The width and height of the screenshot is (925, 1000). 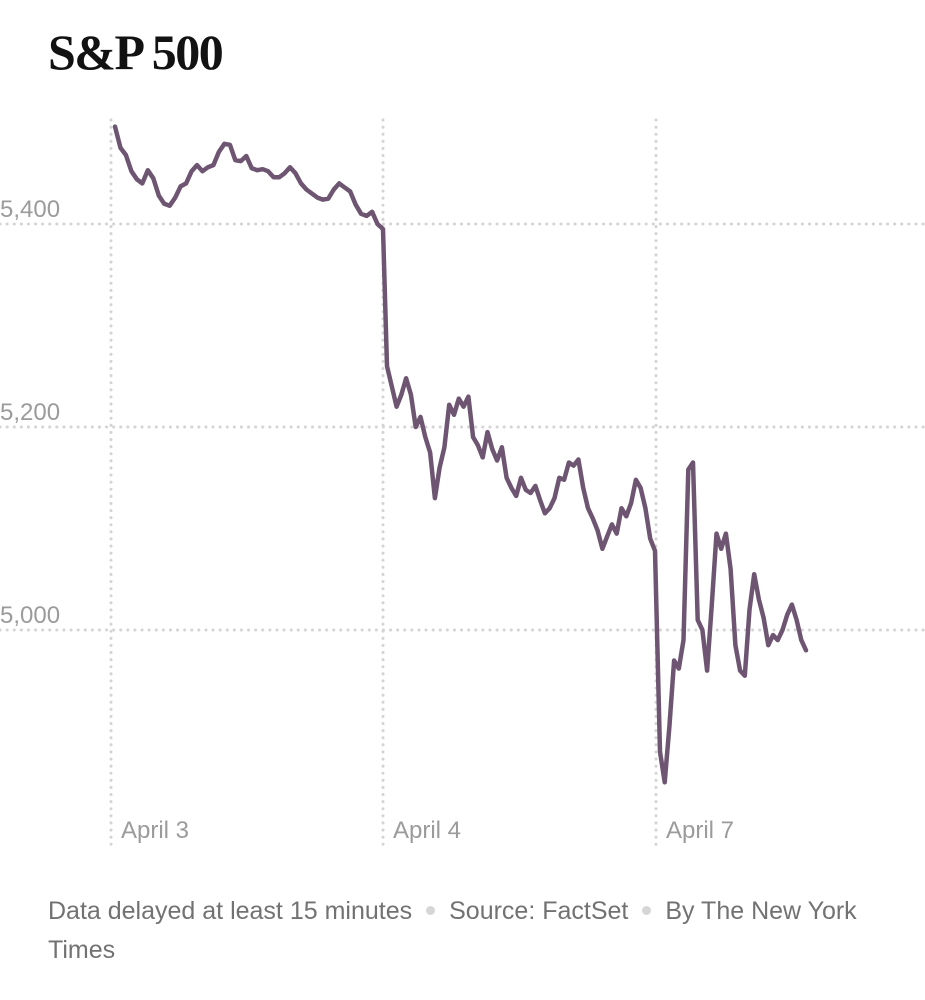 What do you see at coordinates (30, 209) in the screenshot?
I see `y-tick-label: 5,400` at bounding box center [30, 209].